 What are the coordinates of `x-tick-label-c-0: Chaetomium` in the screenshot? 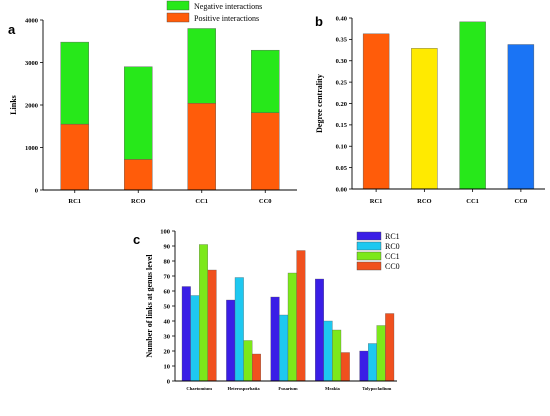 It's located at (199, 388).